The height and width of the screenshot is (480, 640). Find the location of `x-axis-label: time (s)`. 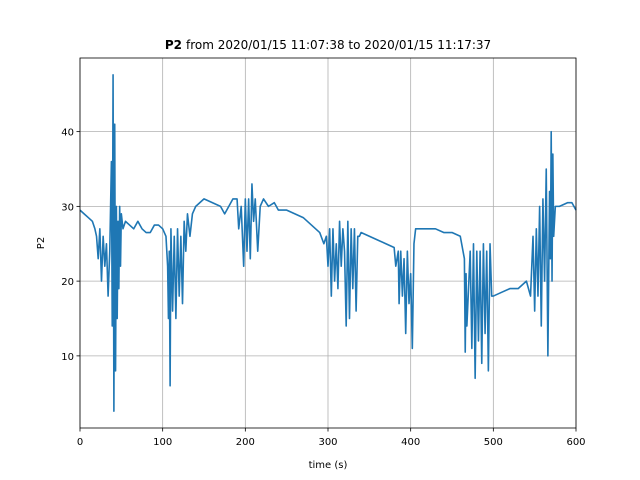

x-axis-label: time (s) is located at coordinates (328, 465).